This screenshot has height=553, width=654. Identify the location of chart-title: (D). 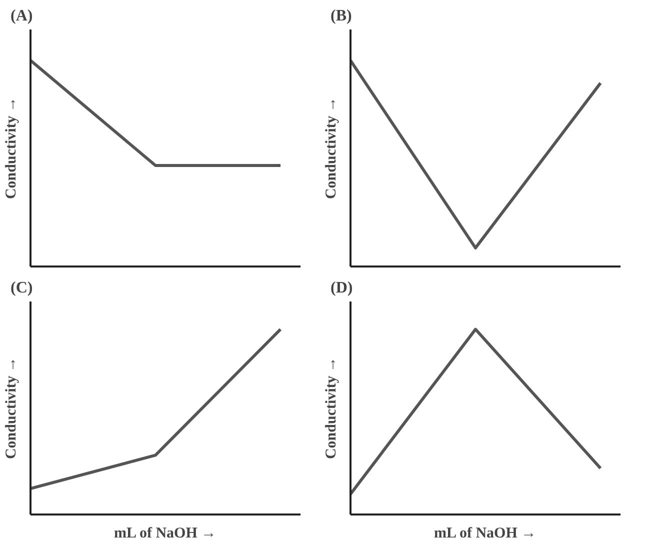
(341, 288).